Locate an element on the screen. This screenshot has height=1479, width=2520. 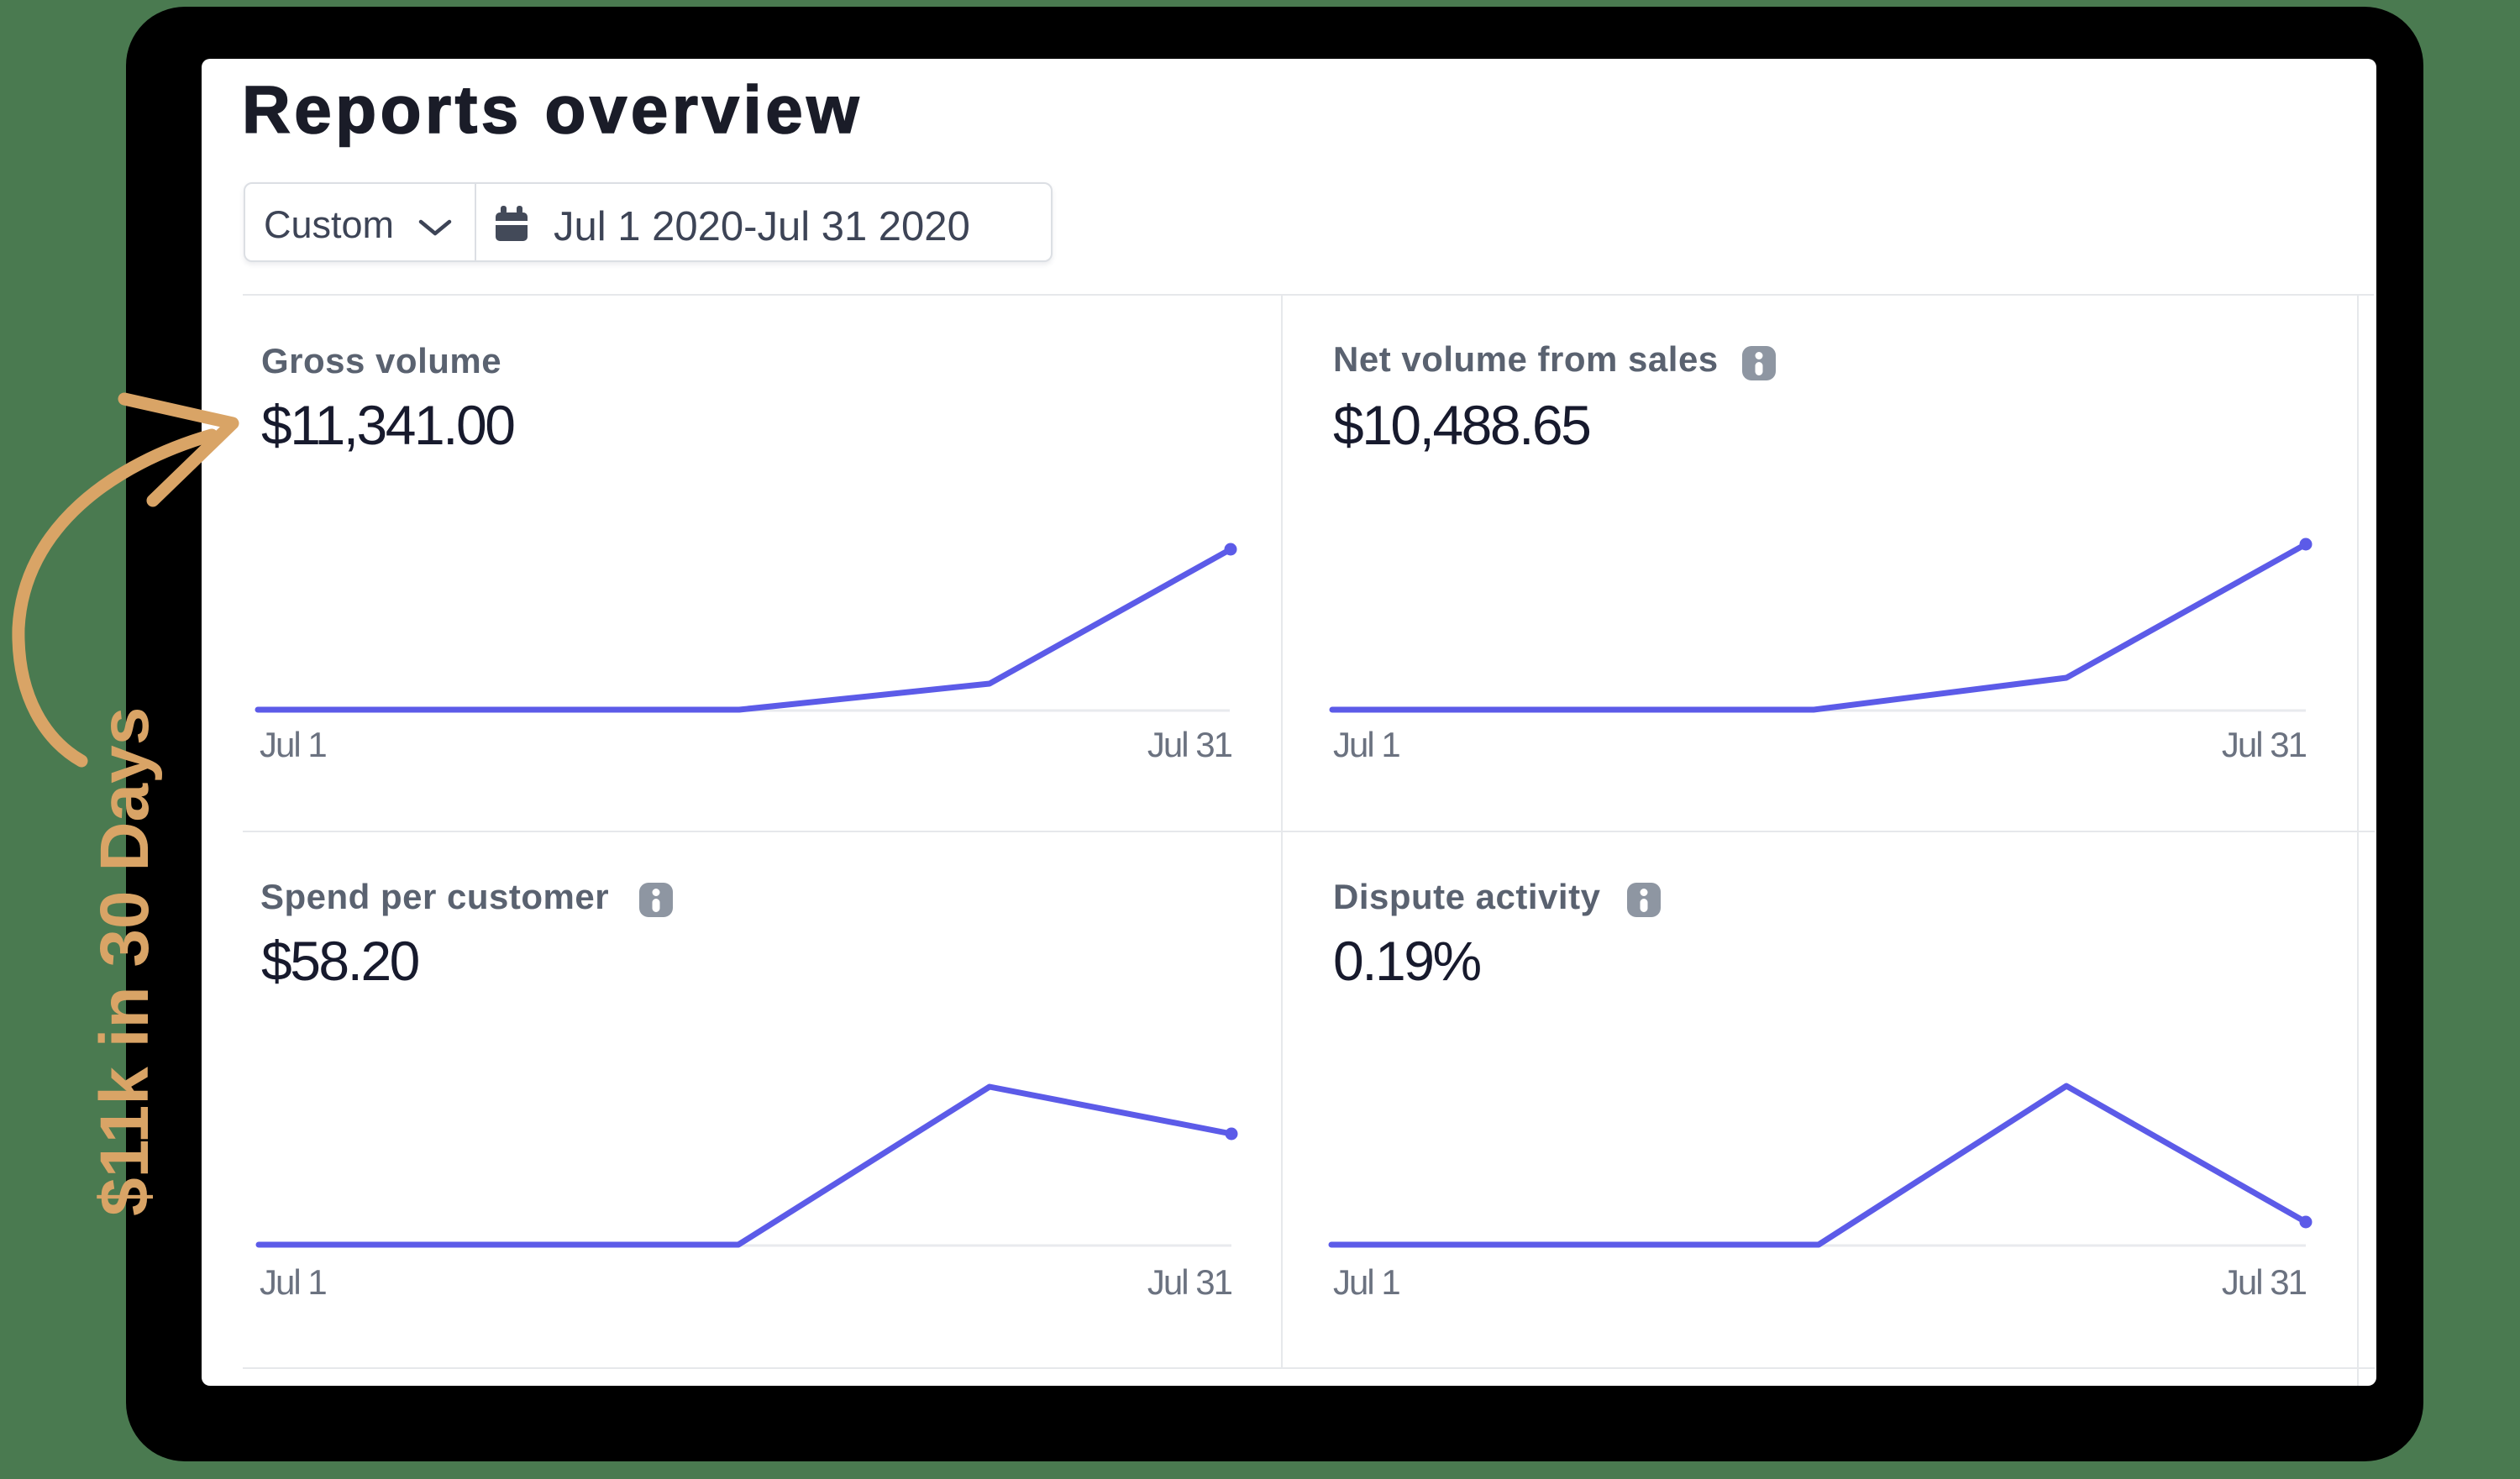
svg-text: $11k in 30 Days is located at coordinates (125, 961).